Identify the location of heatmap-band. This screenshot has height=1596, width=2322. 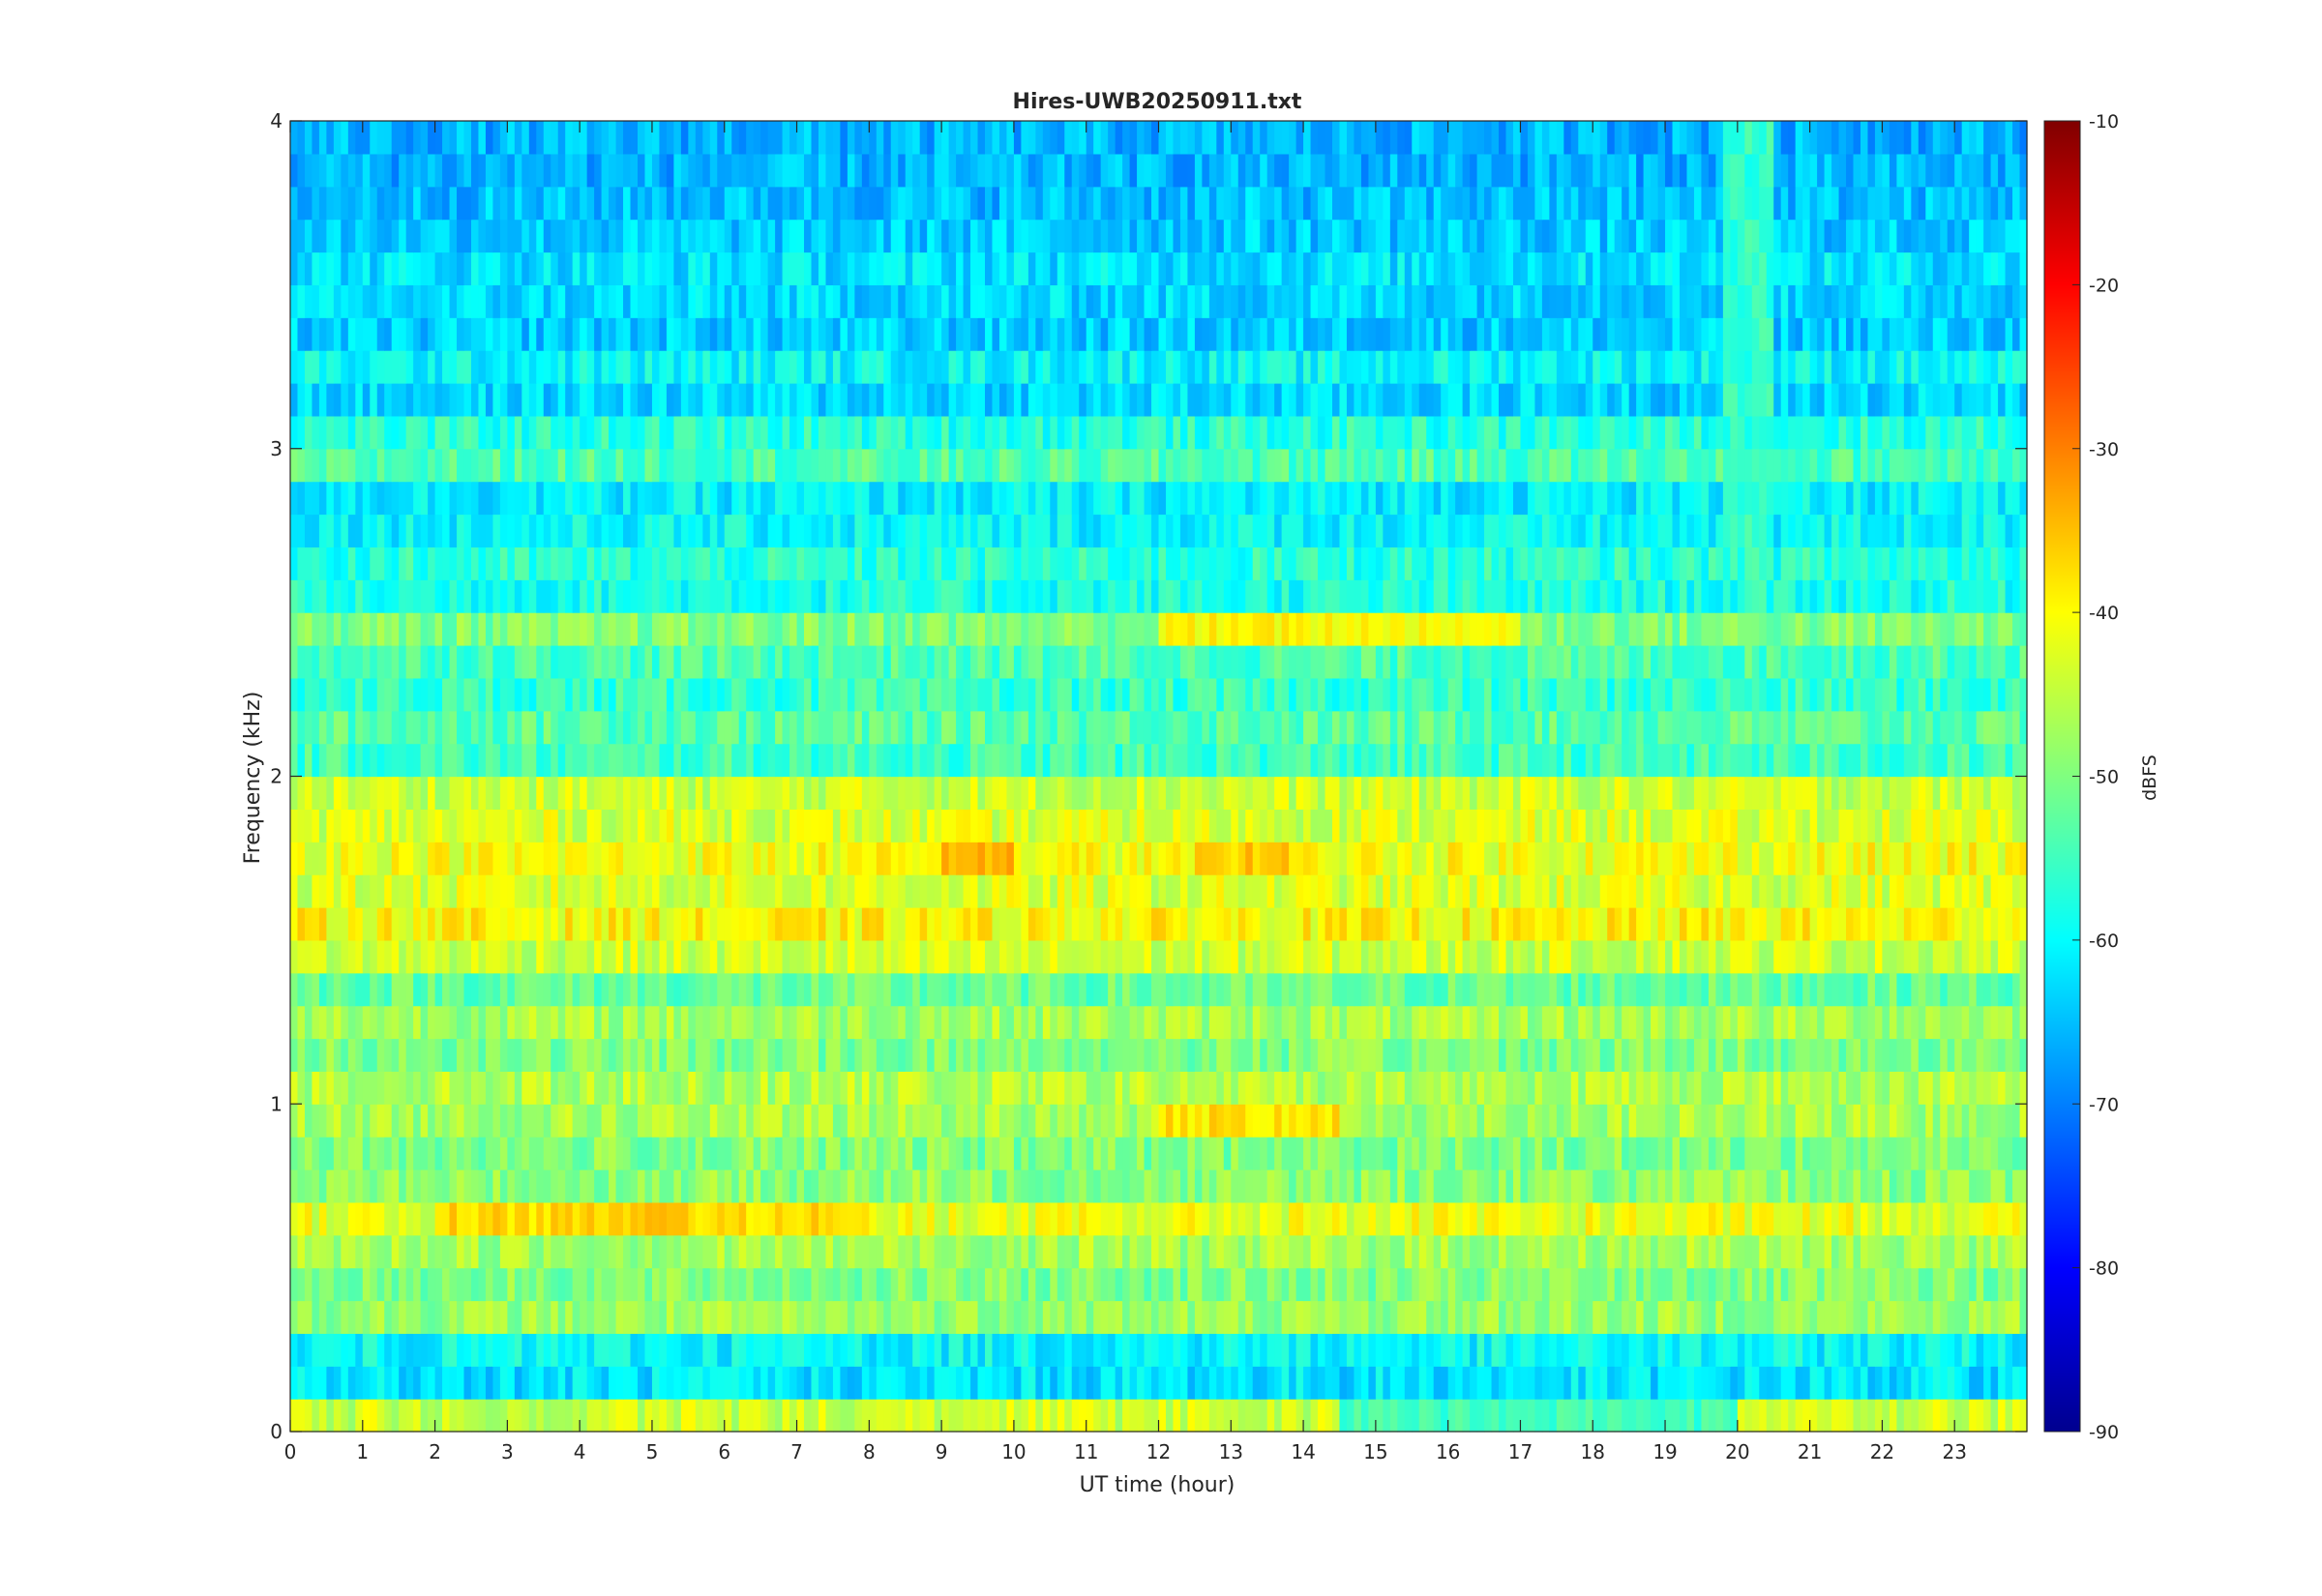
(1159, 1251).